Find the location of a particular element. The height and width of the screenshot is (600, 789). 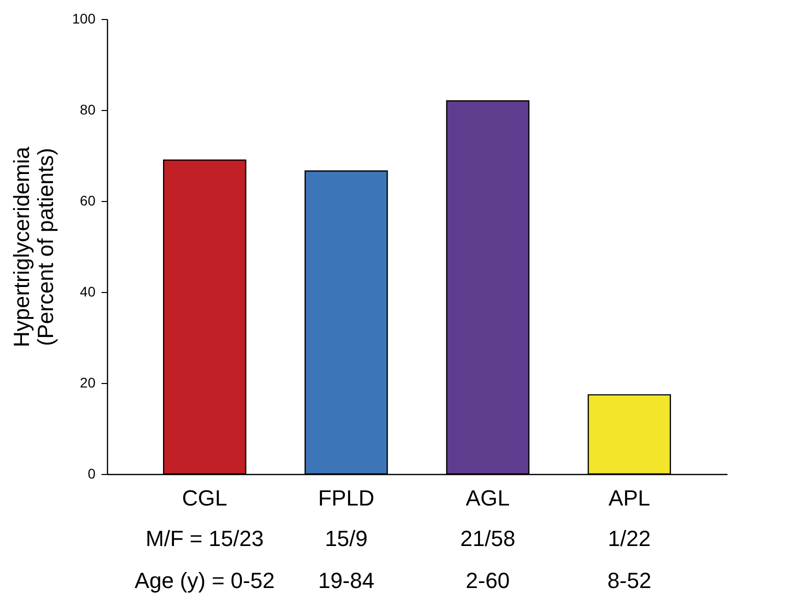

text: 21/58 is located at coordinates (488, 538).